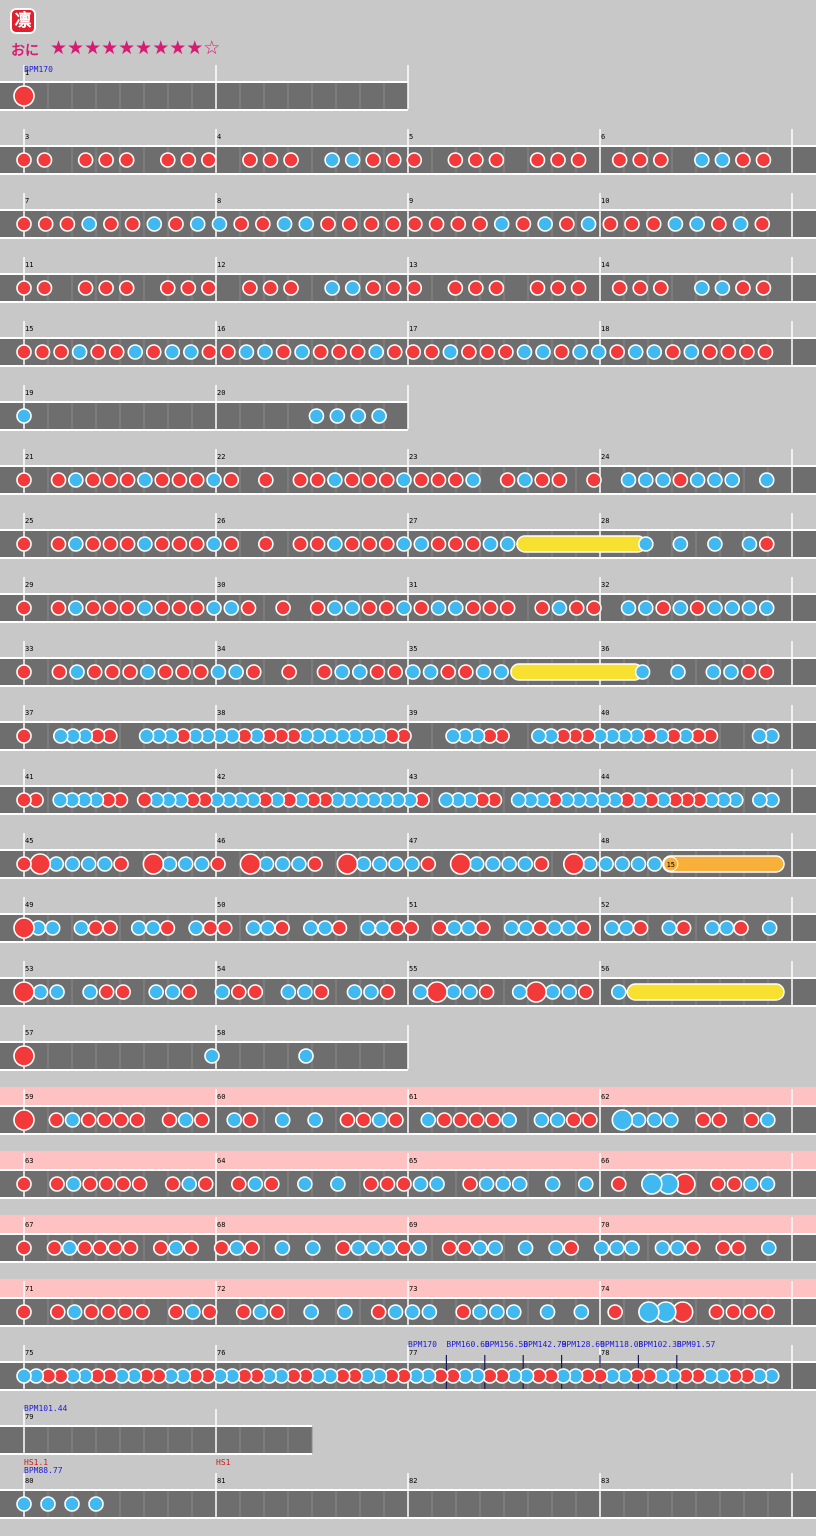 This screenshot has width=816, height=1536. I want to click on measure-number: 33, so click(29, 649).